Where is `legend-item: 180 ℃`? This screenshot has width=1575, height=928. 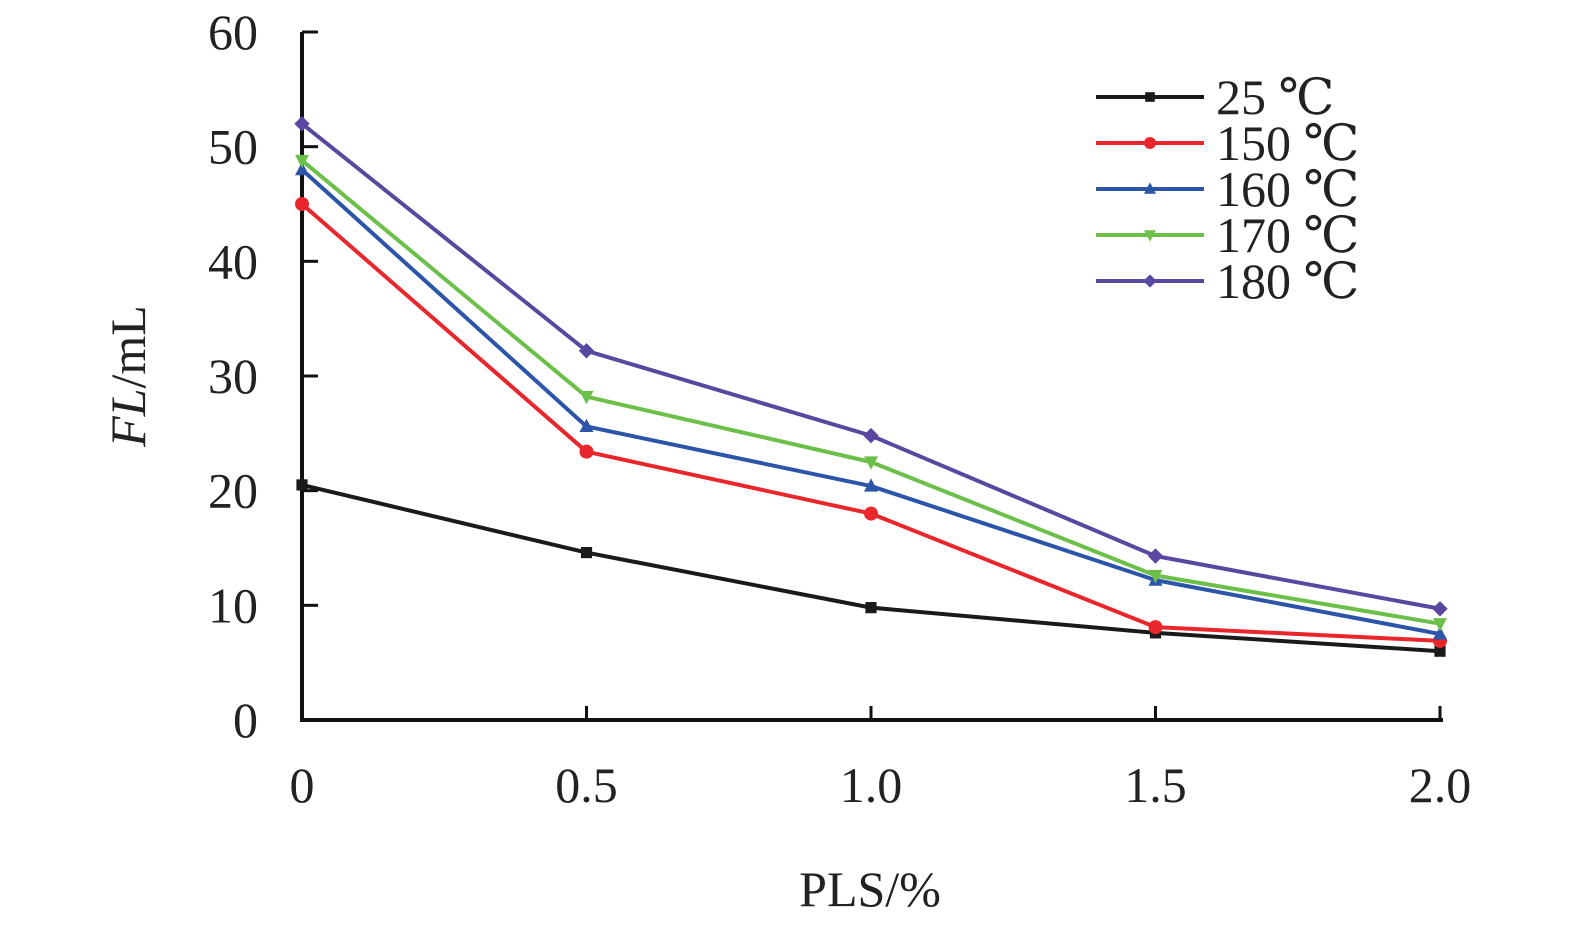
legend-item: 180 ℃ is located at coordinates (1227, 281).